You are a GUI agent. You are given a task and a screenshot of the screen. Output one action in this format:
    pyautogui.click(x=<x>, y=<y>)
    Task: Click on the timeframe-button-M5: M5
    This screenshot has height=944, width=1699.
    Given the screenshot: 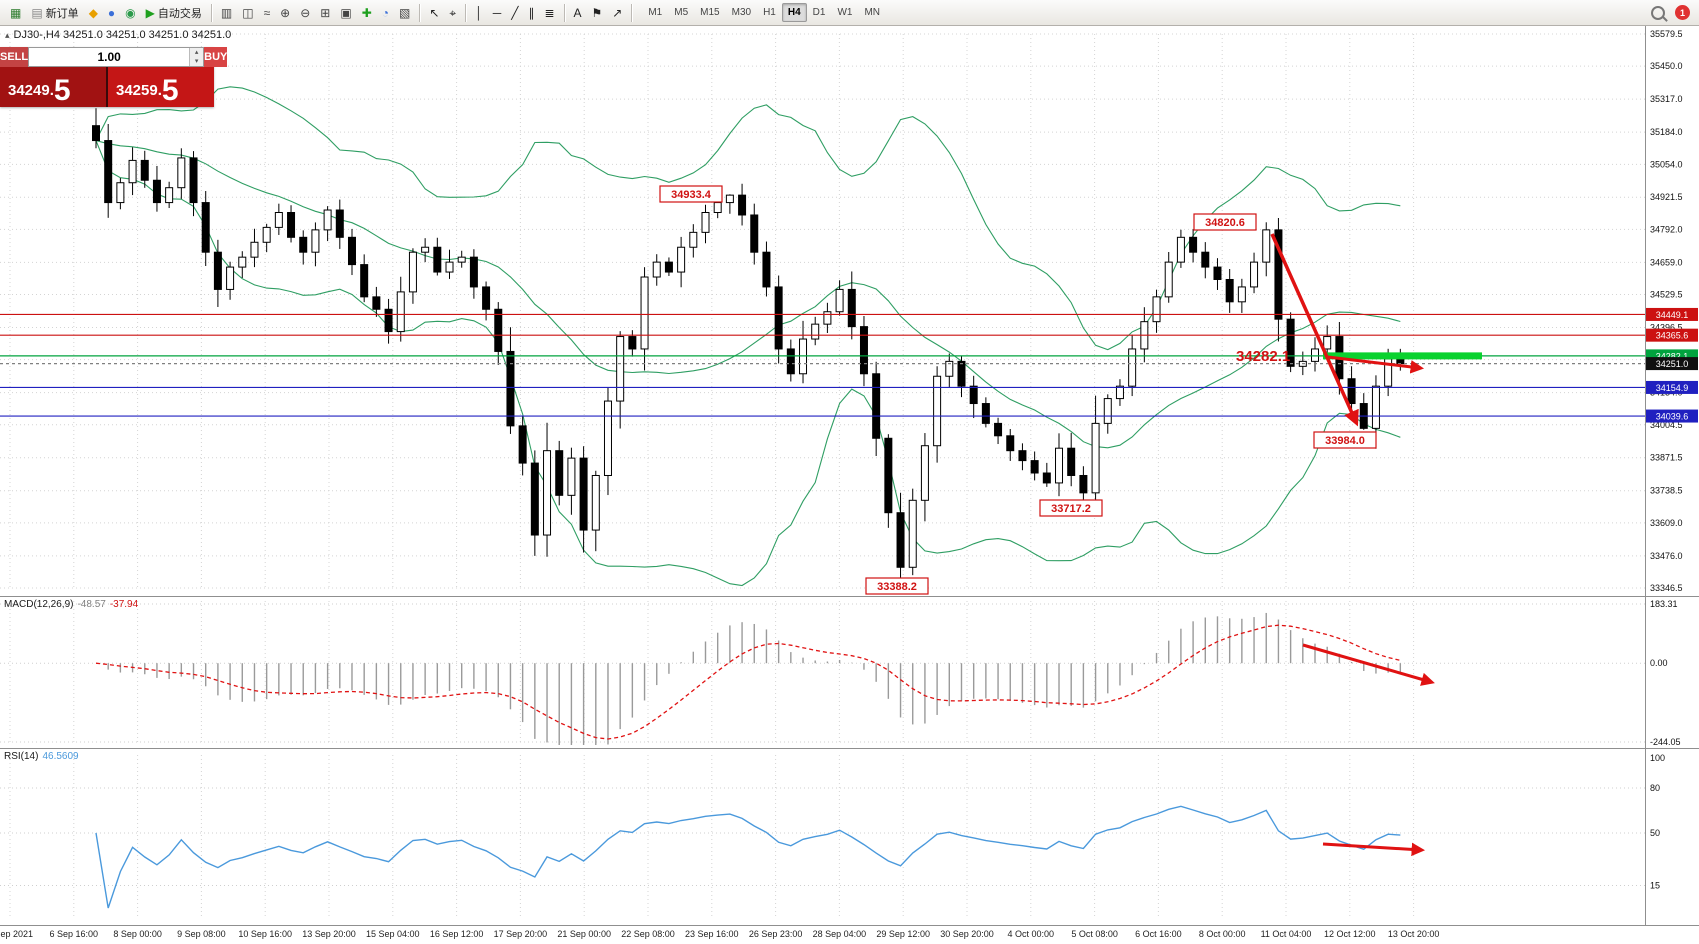 What is the action you would take?
    pyautogui.click(x=681, y=12)
    